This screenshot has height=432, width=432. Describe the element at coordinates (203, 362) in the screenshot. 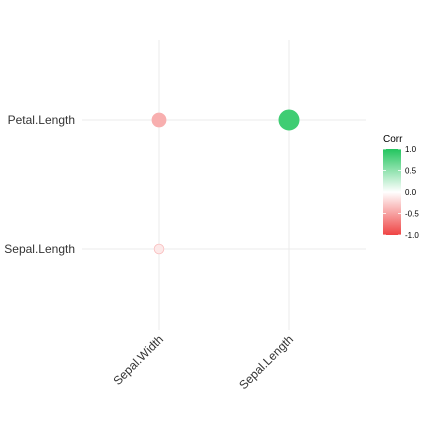

I see `x-axis-ticks: Sepal.Width Sepal.Length` at that location.